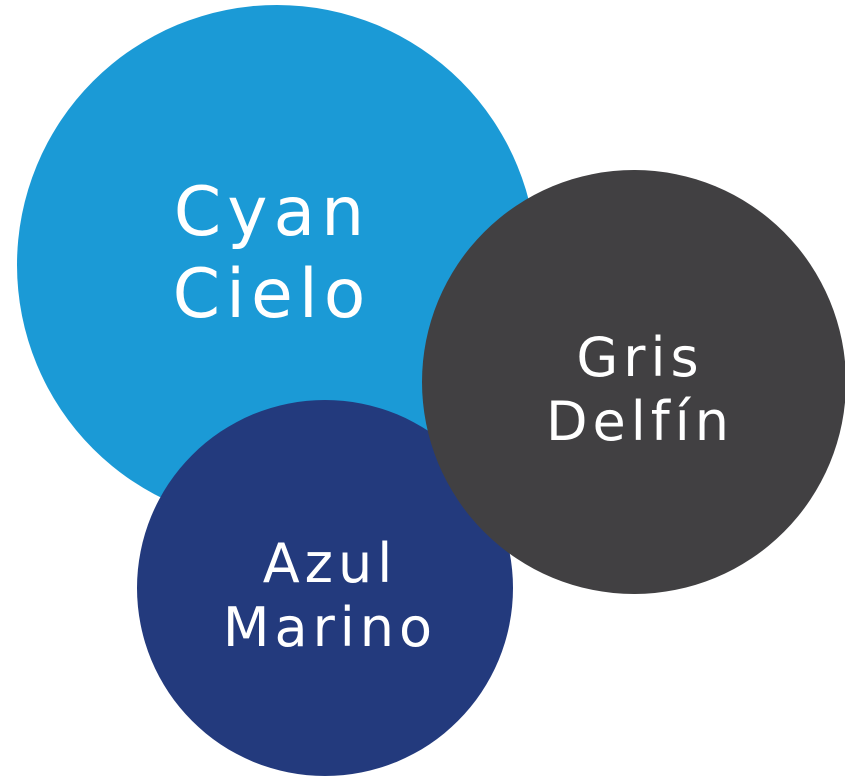  I want to click on circle-label: Cielo, so click(272, 294).